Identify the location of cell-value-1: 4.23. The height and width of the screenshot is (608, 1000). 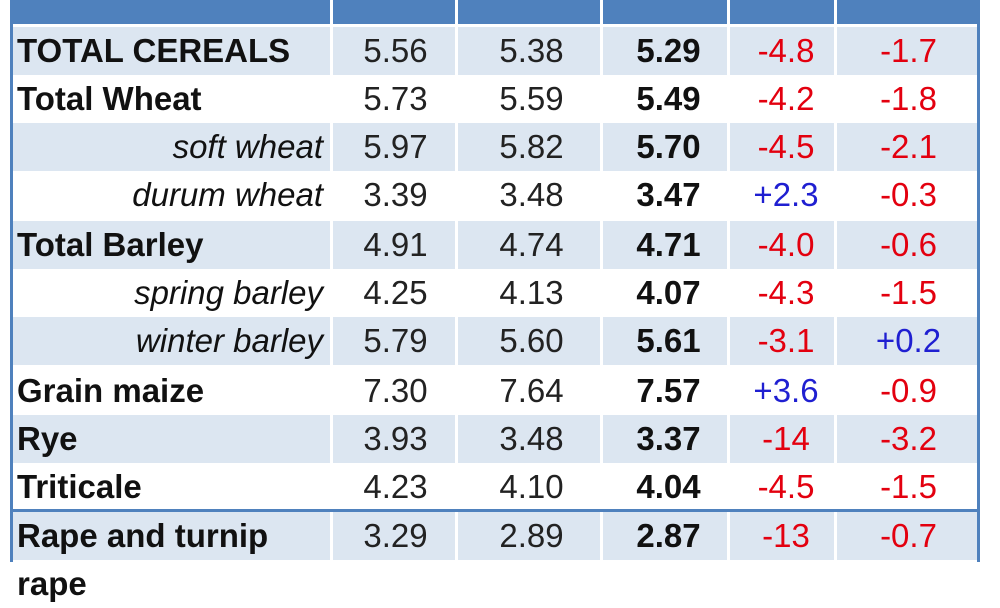
(395, 486).